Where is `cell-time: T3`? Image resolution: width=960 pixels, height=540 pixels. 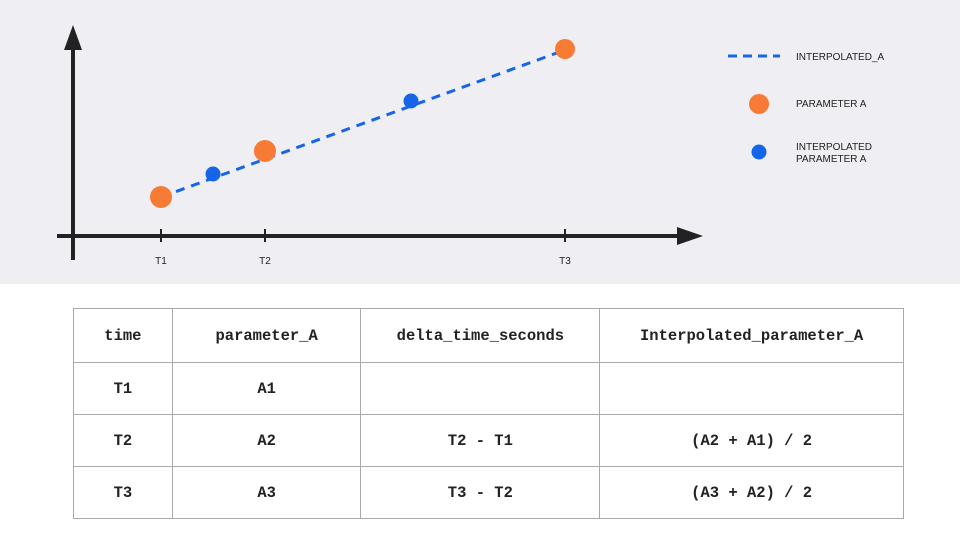
cell-time: T3 is located at coordinates (123, 492).